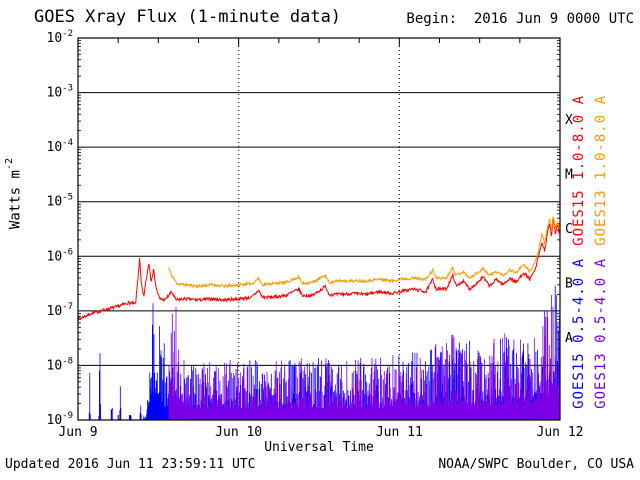  What do you see at coordinates (569, 338) in the screenshot?
I see `flare-class-letter: A` at bounding box center [569, 338].